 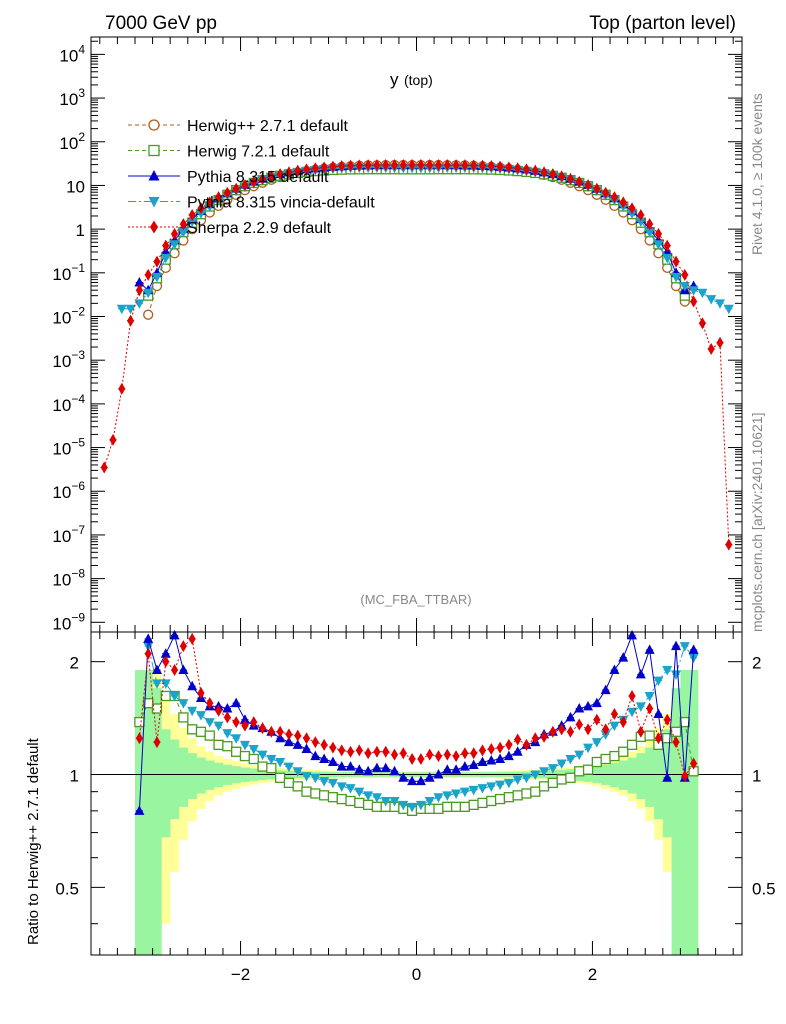 What do you see at coordinates (67, 888) in the screenshot?
I see `ratio-ytick-label-left: 0.5` at bounding box center [67, 888].